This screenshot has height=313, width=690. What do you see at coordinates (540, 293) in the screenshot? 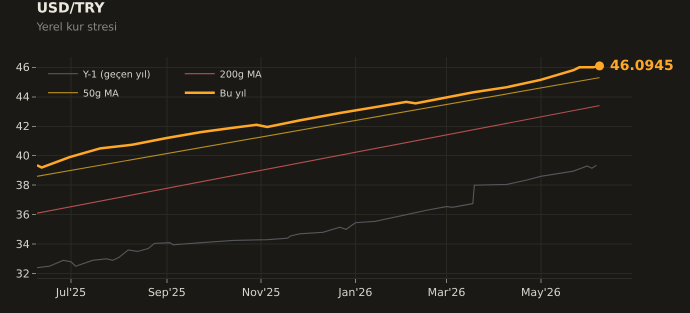
I see `x-tick-label: May'26` at bounding box center [540, 293].